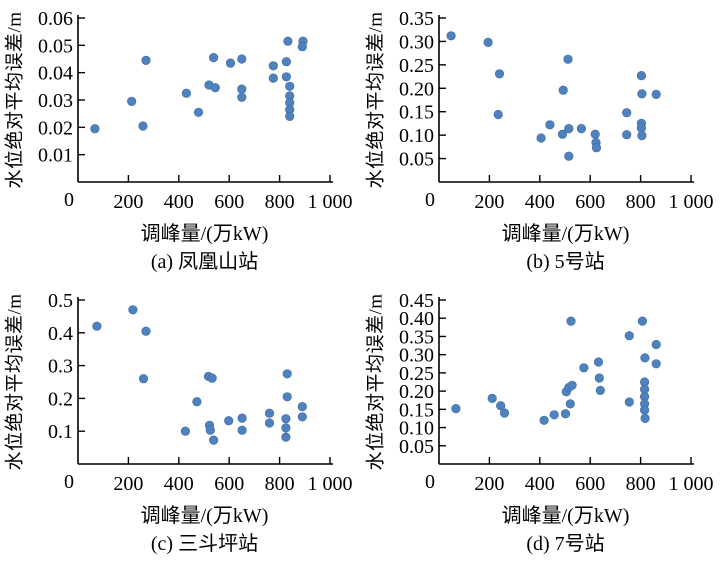 The image size is (722, 565). I want to click on subplot-caption: (a) 凤凰山站, so click(204, 262).